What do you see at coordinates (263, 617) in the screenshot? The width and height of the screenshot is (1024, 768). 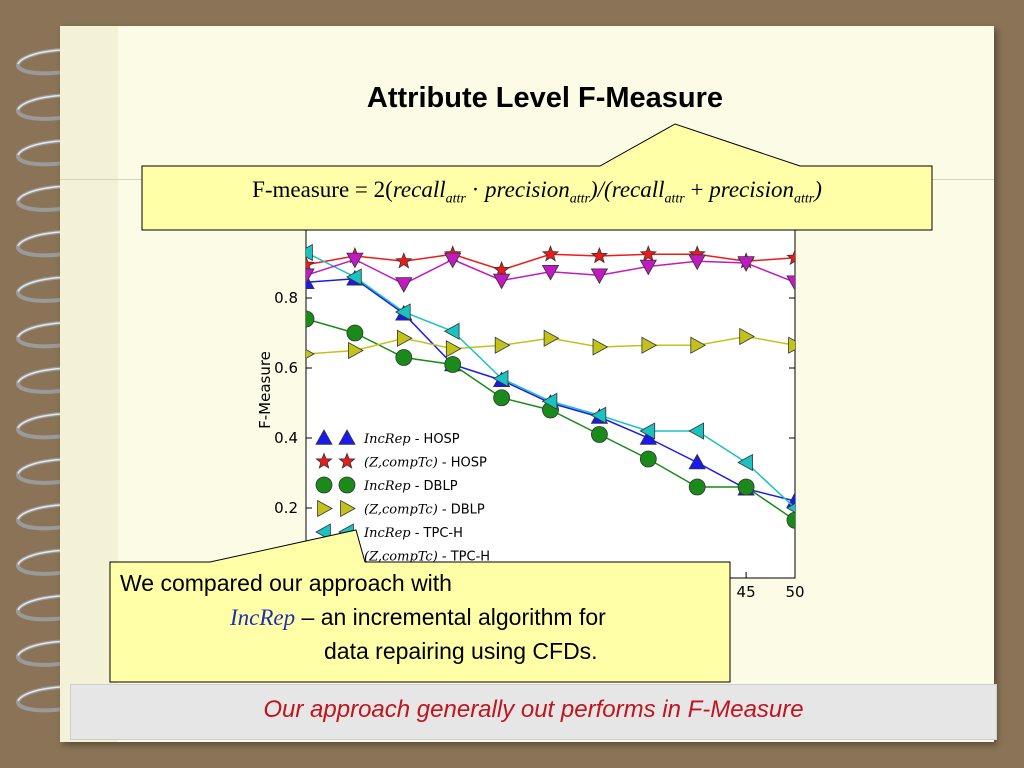 I see `increp-term: IncRep` at bounding box center [263, 617].